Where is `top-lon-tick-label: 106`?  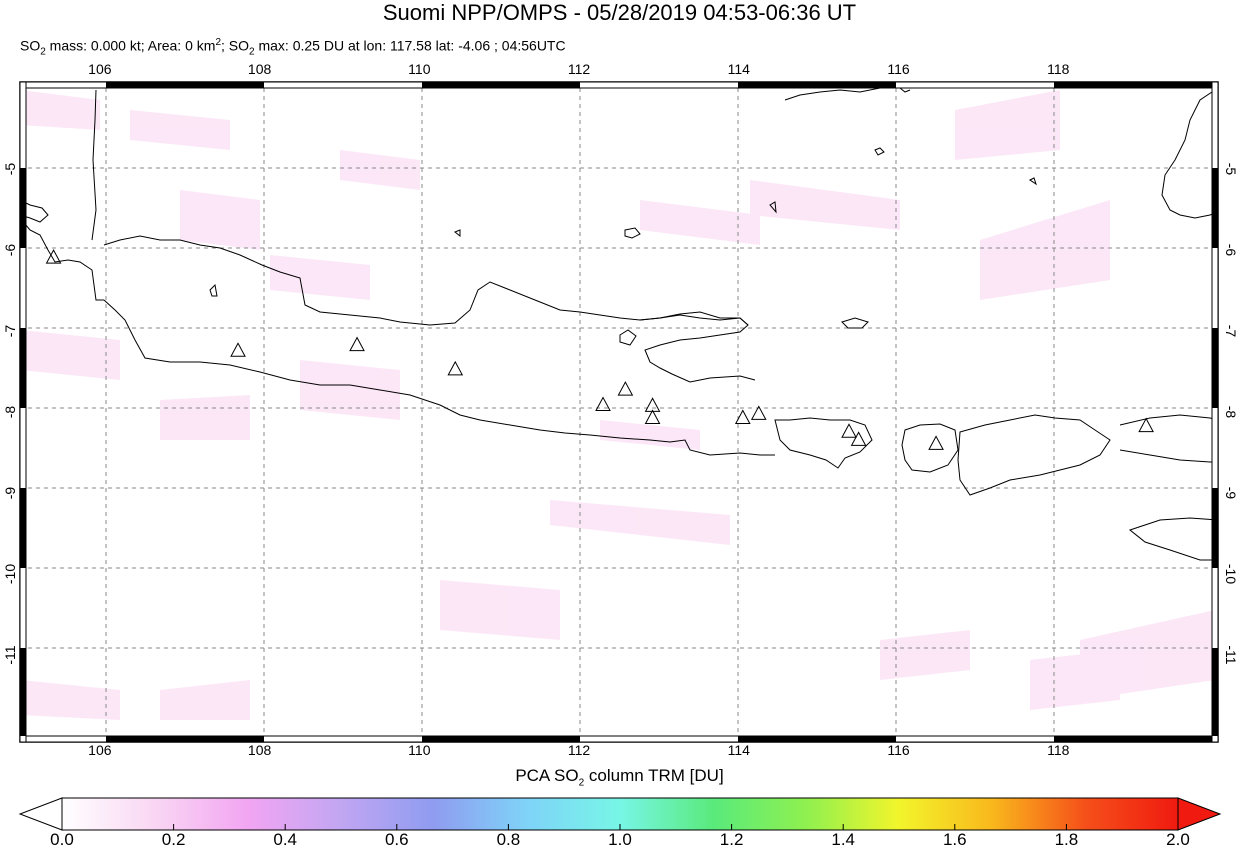 top-lon-tick-label: 106 is located at coordinates (100, 69).